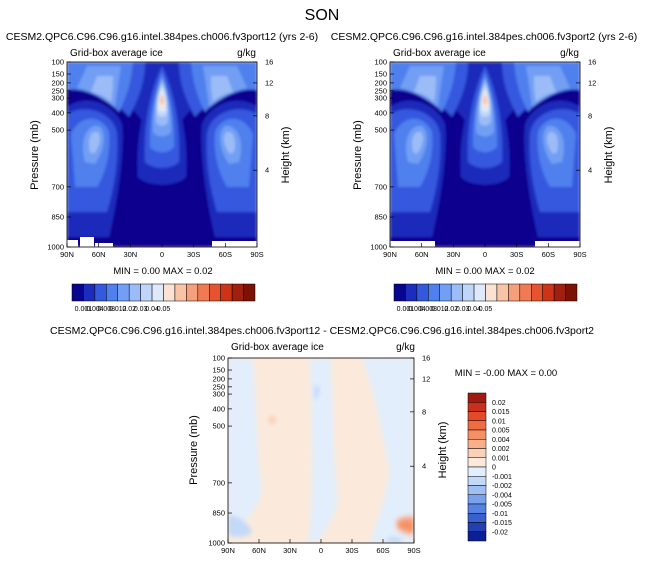 Image resolution: width=645 pixels, height=565 pixels. What do you see at coordinates (322, 15) in the screenshot?
I see `figure-title: SON` at bounding box center [322, 15].